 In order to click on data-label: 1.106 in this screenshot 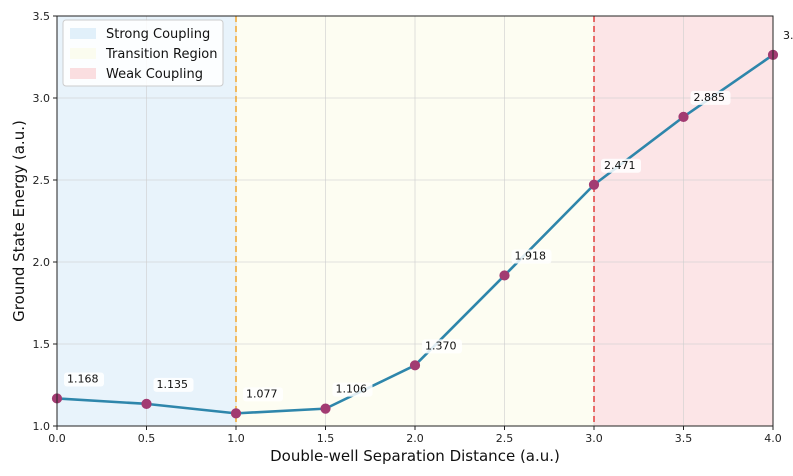, I will do `click(352, 389)`.